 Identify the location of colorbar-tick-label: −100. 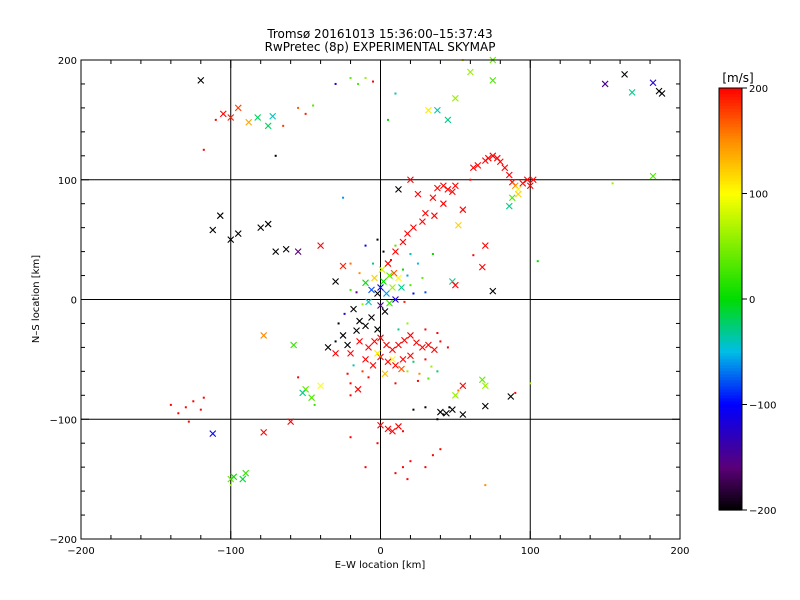
(762, 406).